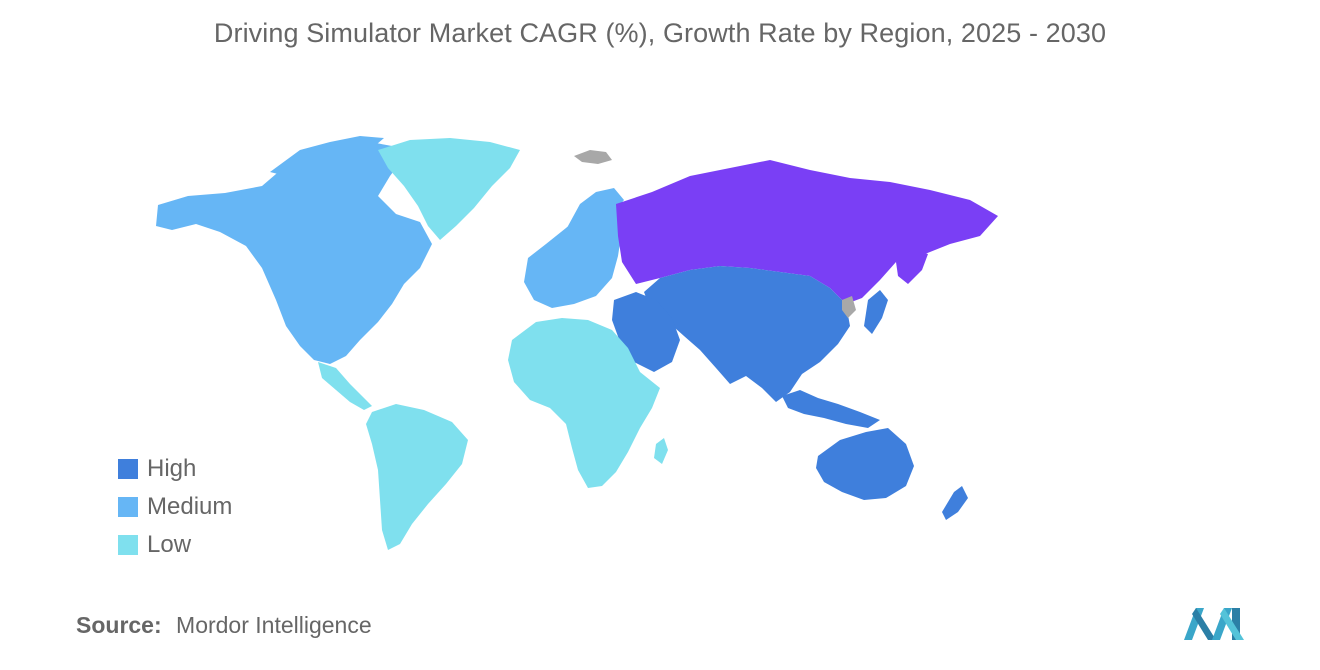  What do you see at coordinates (119, 625) in the screenshot?
I see `source-label: Source:` at bounding box center [119, 625].